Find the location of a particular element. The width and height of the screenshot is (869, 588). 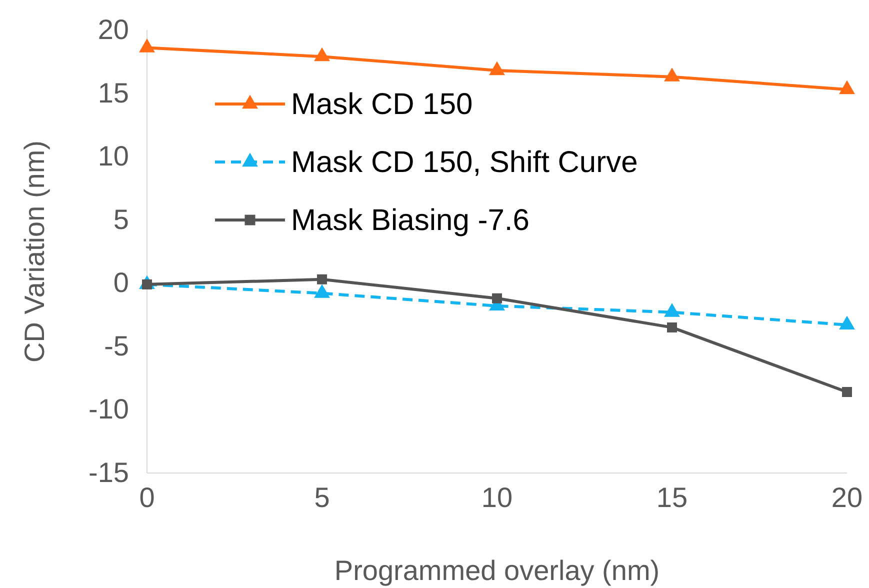

x-tick-label: 10 is located at coordinates (497, 497).